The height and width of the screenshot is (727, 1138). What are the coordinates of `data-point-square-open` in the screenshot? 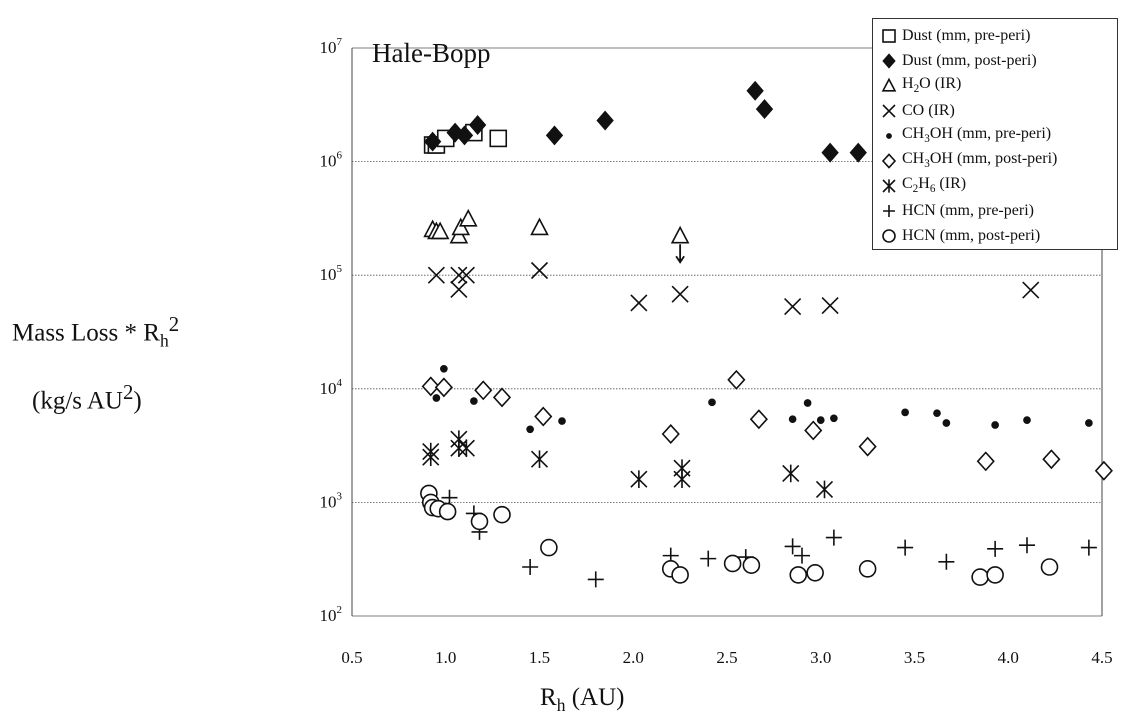 It's located at (498, 138).